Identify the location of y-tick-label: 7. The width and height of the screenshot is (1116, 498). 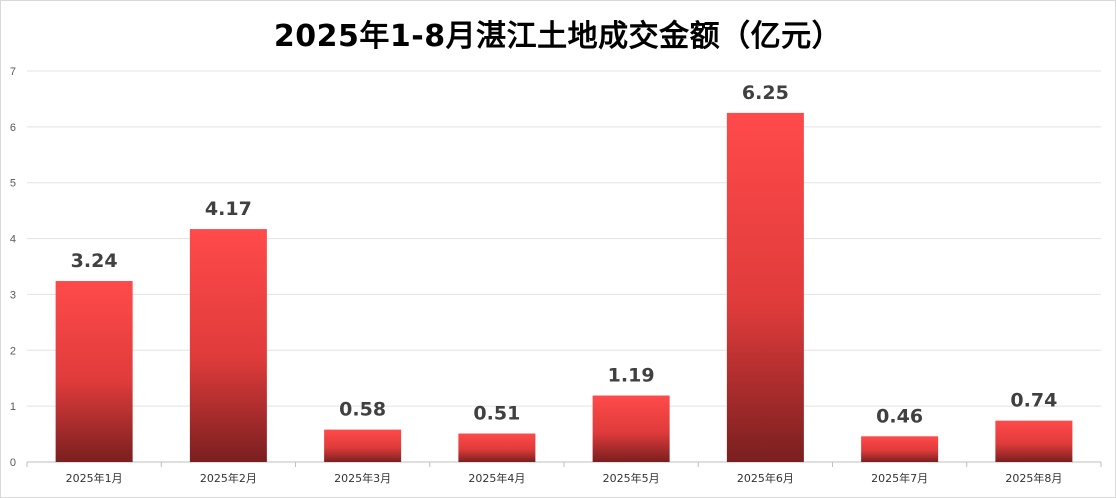
(13, 72).